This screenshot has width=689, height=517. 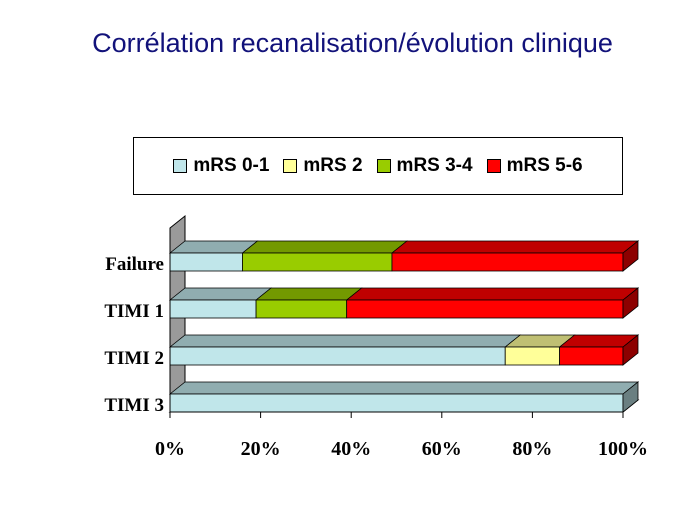 I want to click on chart-legend: mRS 0-1 mRS 2 mRS 3-4 mRS 5-6, so click(x=378, y=166).